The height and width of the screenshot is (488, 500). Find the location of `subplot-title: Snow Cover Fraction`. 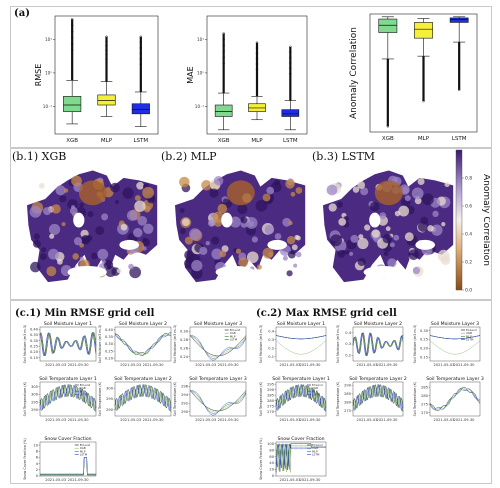

subplot-title: Snow Cover Fraction is located at coordinates (67, 439).